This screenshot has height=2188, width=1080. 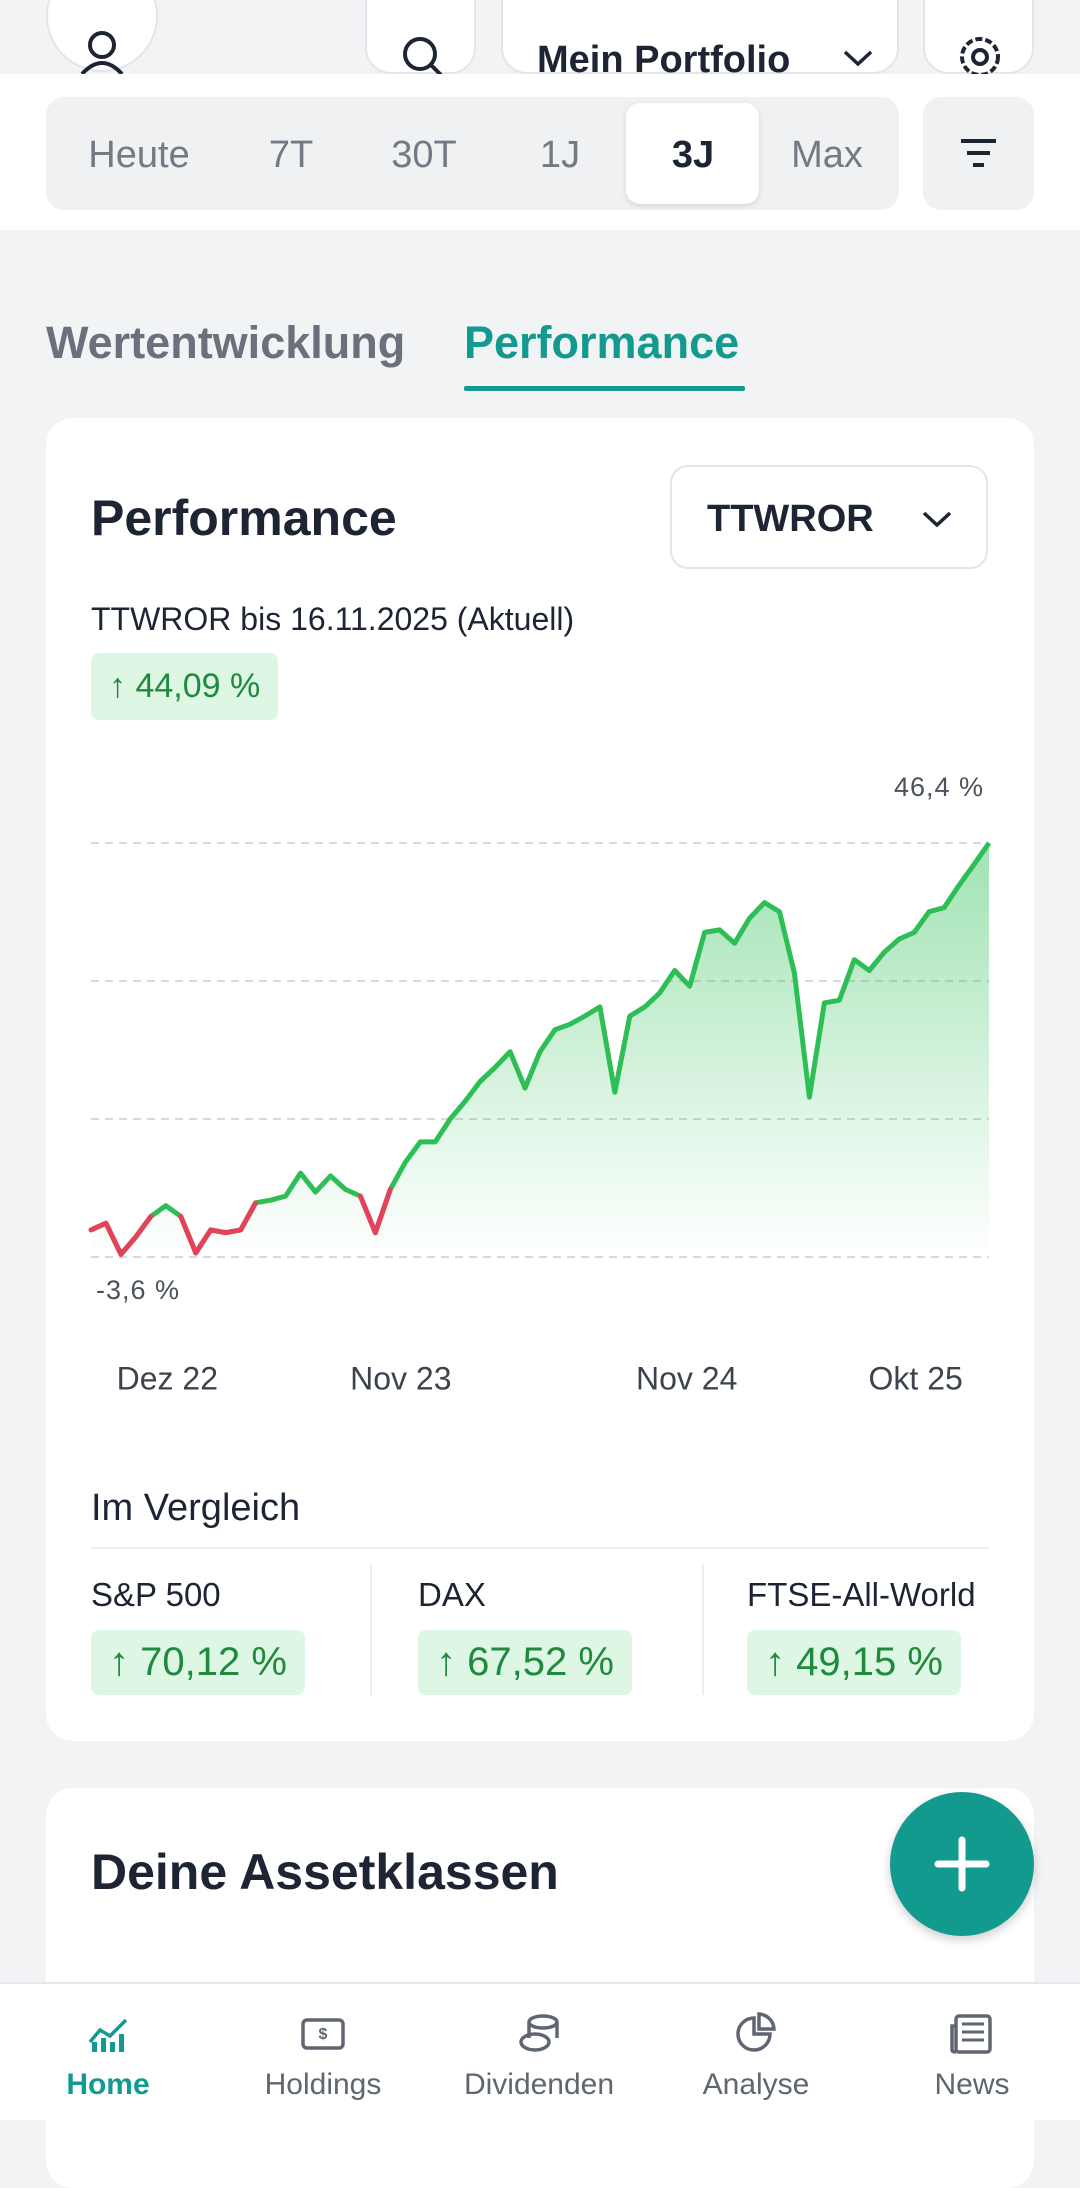 I want to click on tab: Wertentwicklung, so click(x=226, y=342).